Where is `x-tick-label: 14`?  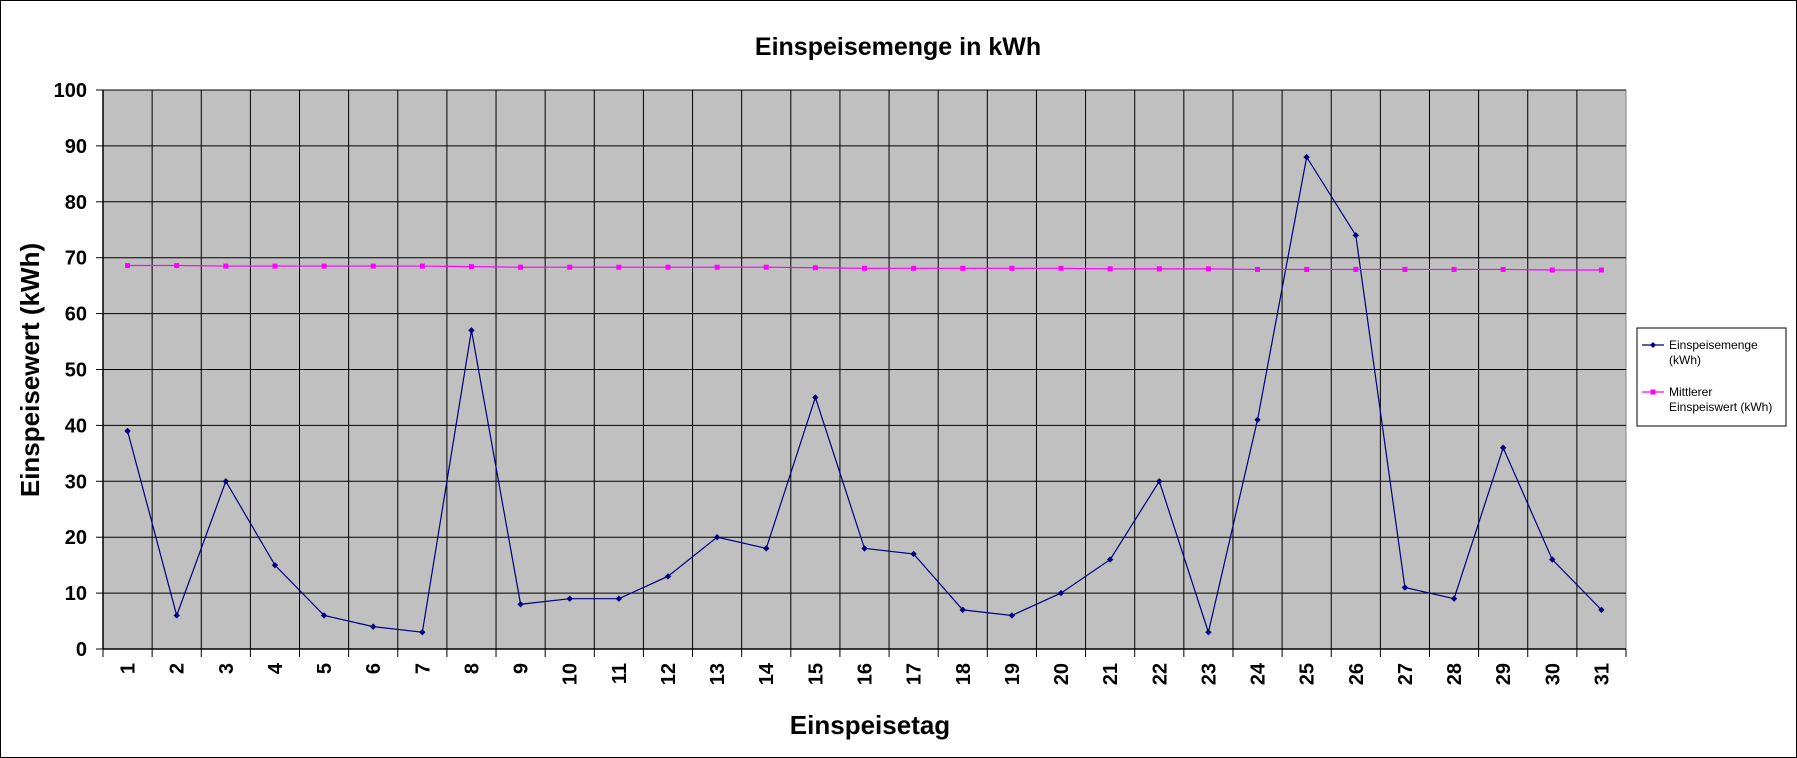 x-tick-label: 14 is located at coordinates (767, 673).